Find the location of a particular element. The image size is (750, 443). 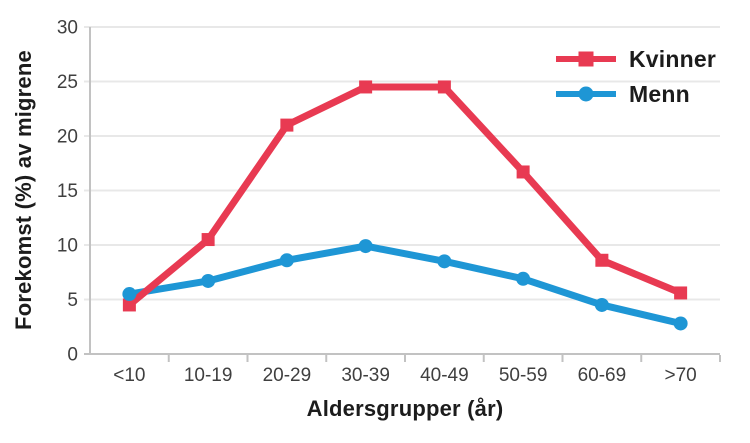

x-tick-label-1: 10-19 is located at coordinates (208, 375).